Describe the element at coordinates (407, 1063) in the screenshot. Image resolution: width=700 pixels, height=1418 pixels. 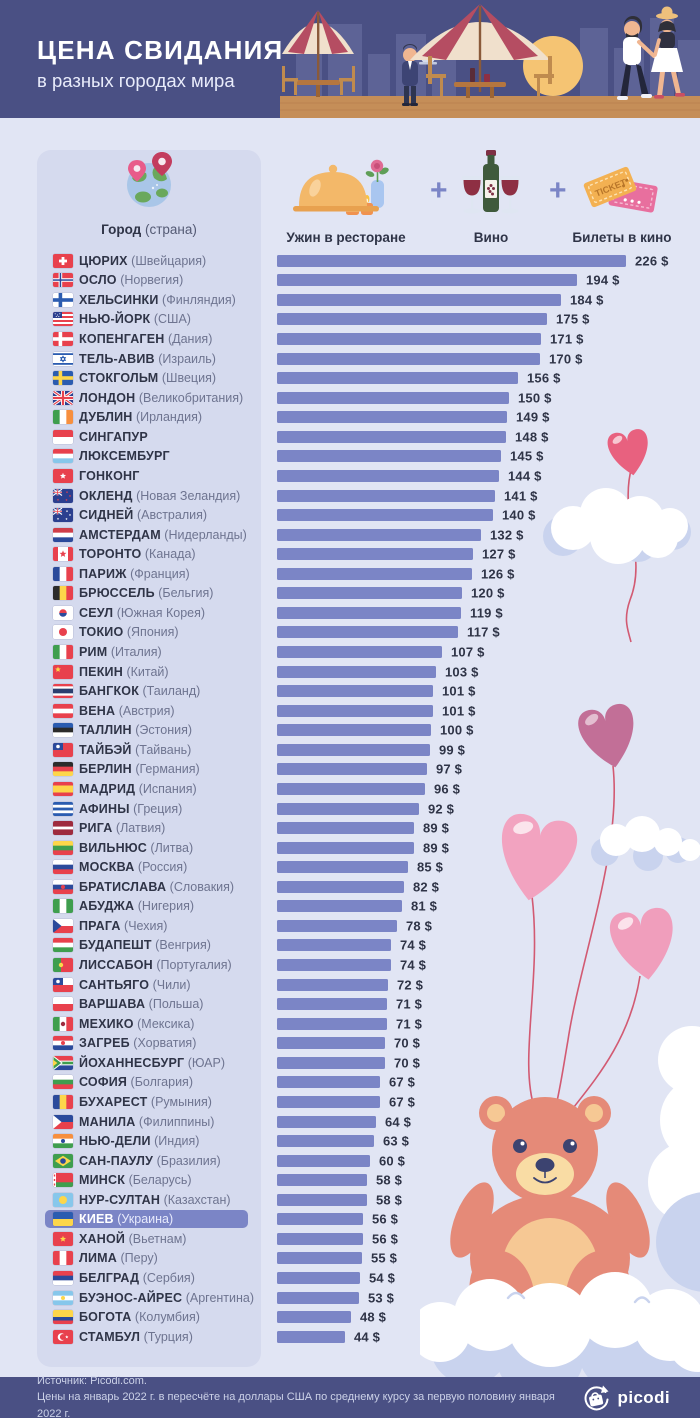
I see `price-value: 70 $` at that location.